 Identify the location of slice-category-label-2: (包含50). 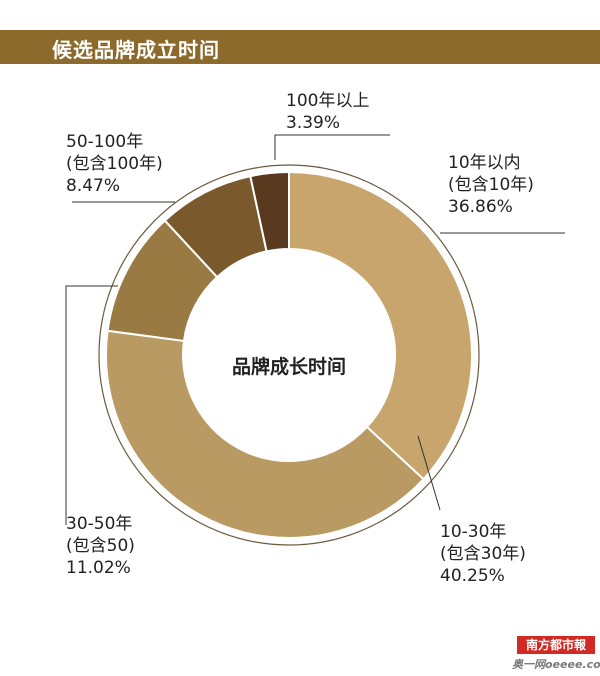
(100, 546).